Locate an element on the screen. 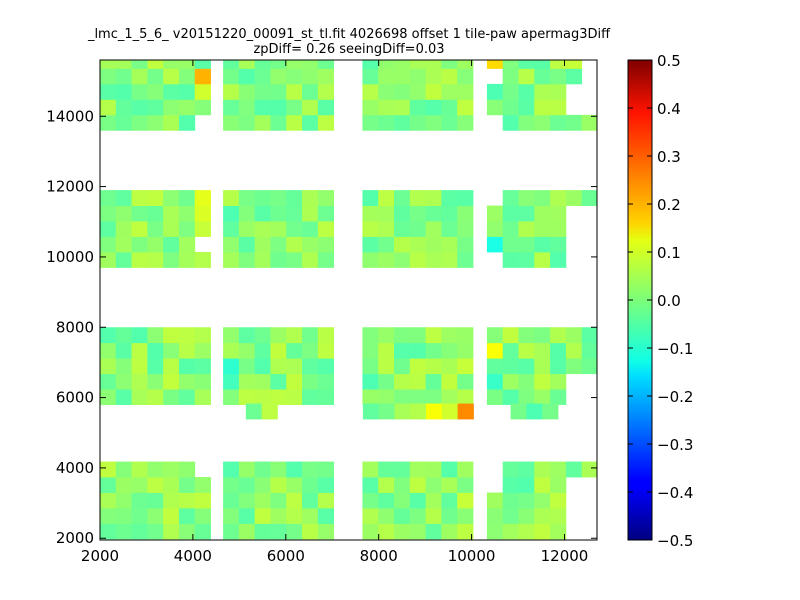 The width and height of the screenshot is (800, 600). y-tick-label: 10000 is located at coordinates (70, 257).